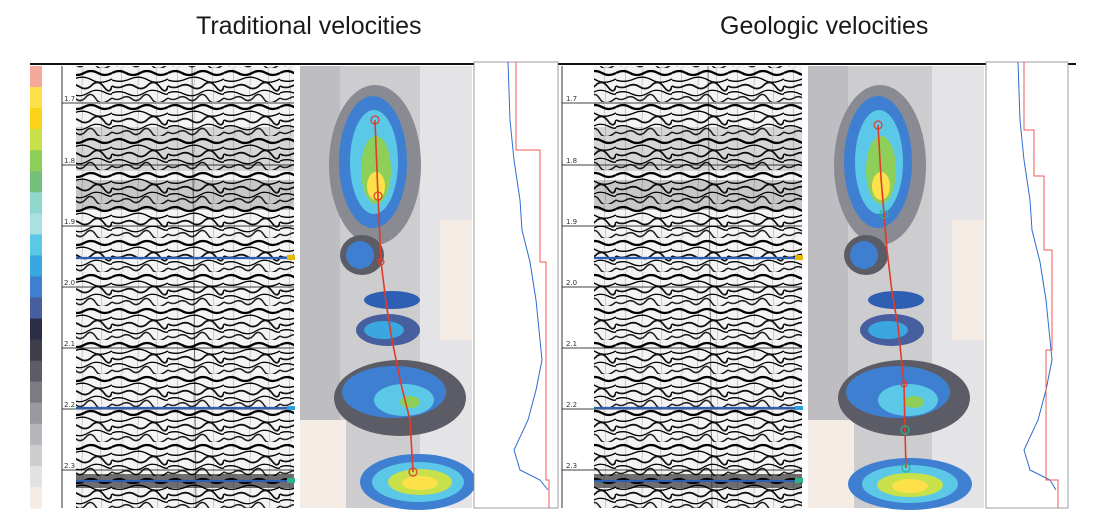 Image resolution: width=1100 pixels, height=520 pixels. What do you see at coordinates (388, 288) in the screenshot?
I see `velocity-semblance-left` at bounding box center [388, 288].